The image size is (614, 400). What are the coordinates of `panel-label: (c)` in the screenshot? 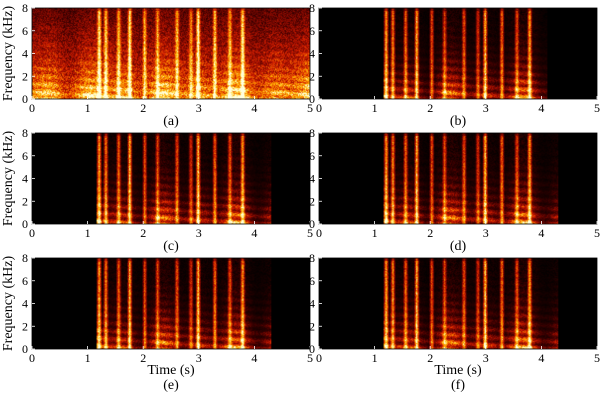 It's located at (171, 246).